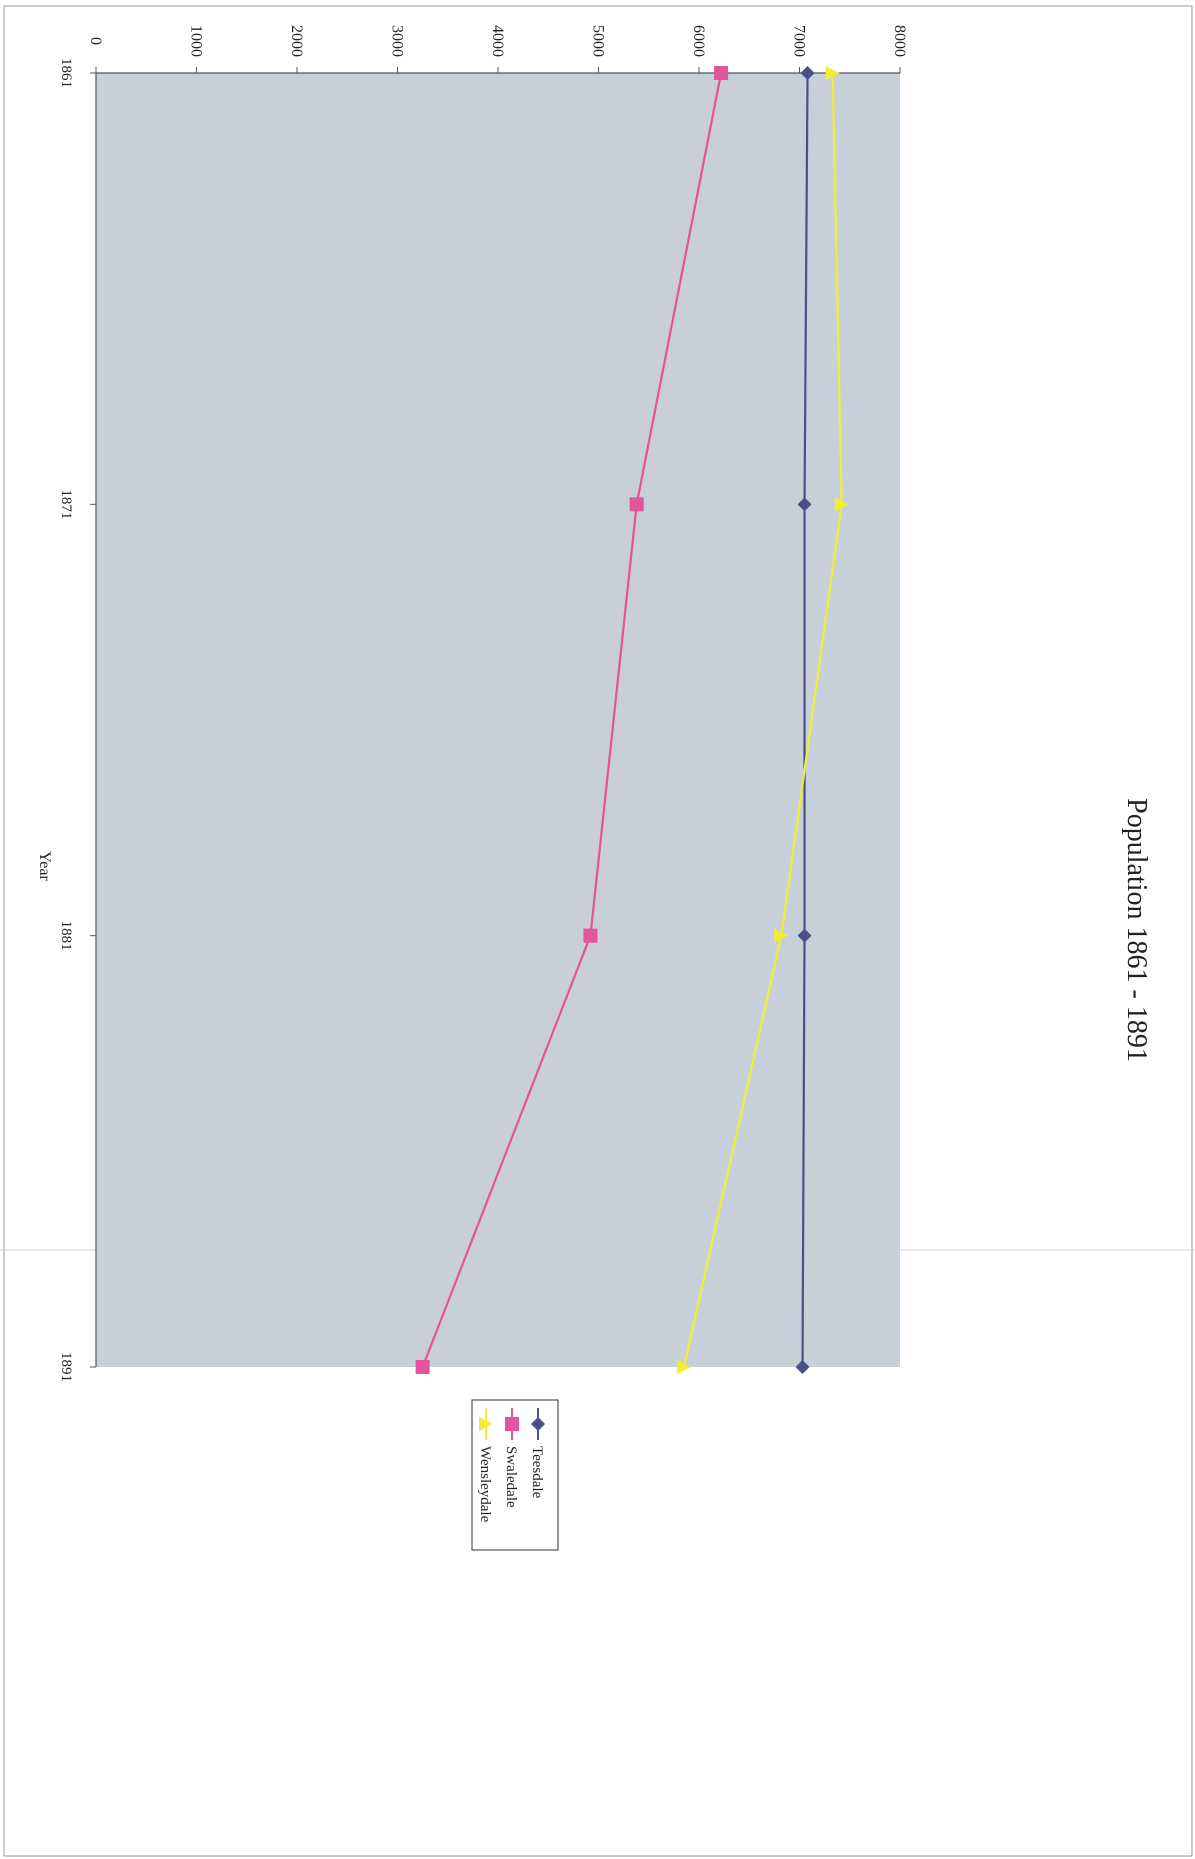 The width and height of the screenshot is (1195, 1859). I want to click on x-tick-label: 1881, so click(66, 936).